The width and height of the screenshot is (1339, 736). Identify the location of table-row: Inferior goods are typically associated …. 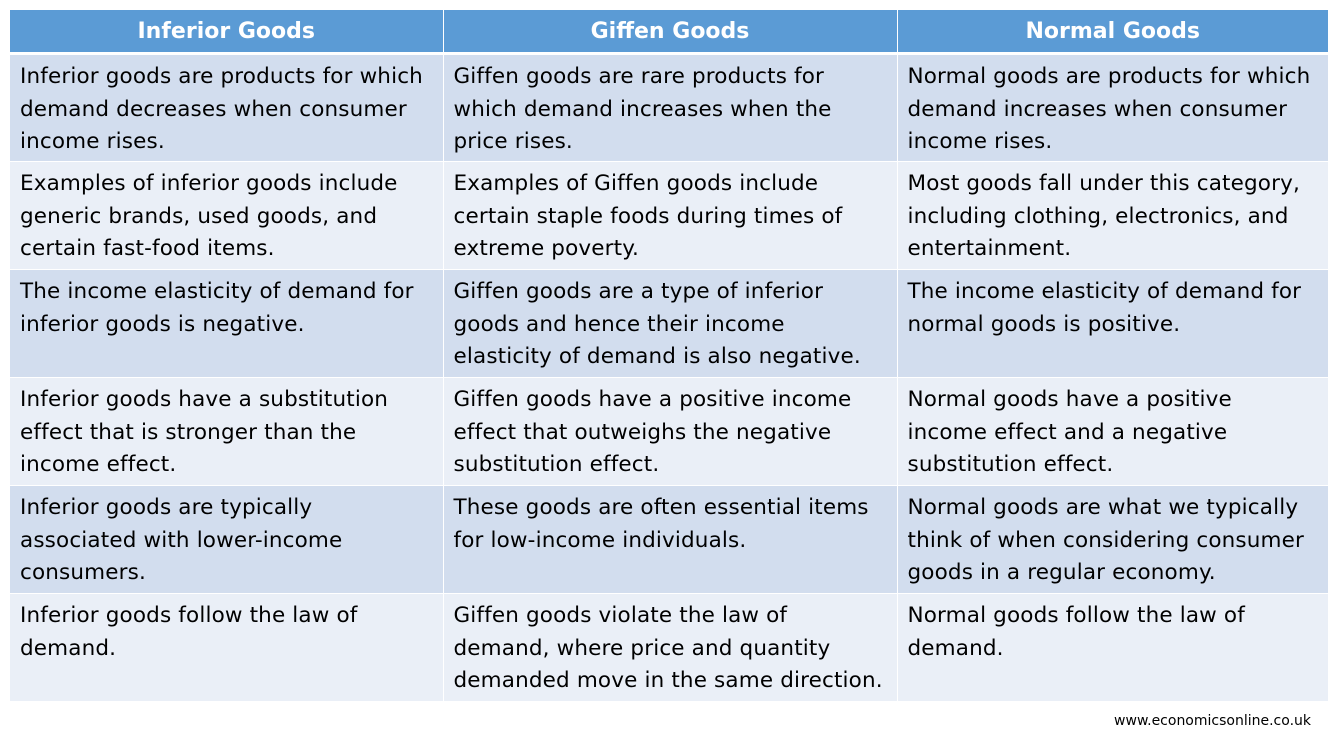
(669, 539).